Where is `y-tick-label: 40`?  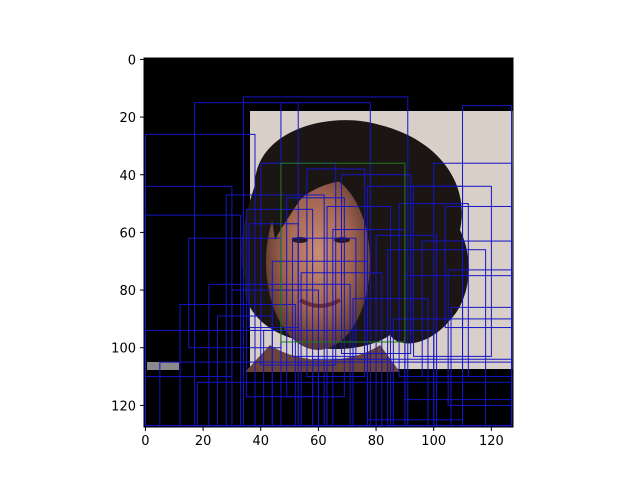
y-tick-label: 40 is located at coordinates (127, 176).